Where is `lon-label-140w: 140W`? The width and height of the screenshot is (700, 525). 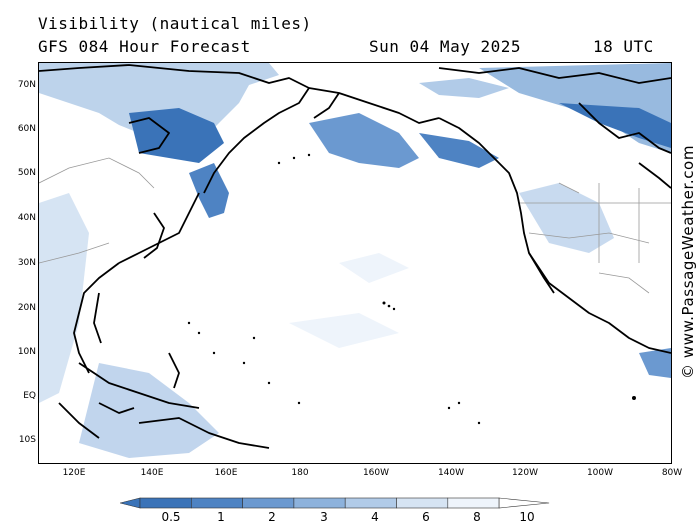 lon-label-140w: 140W is located at coordinates (451, 473).